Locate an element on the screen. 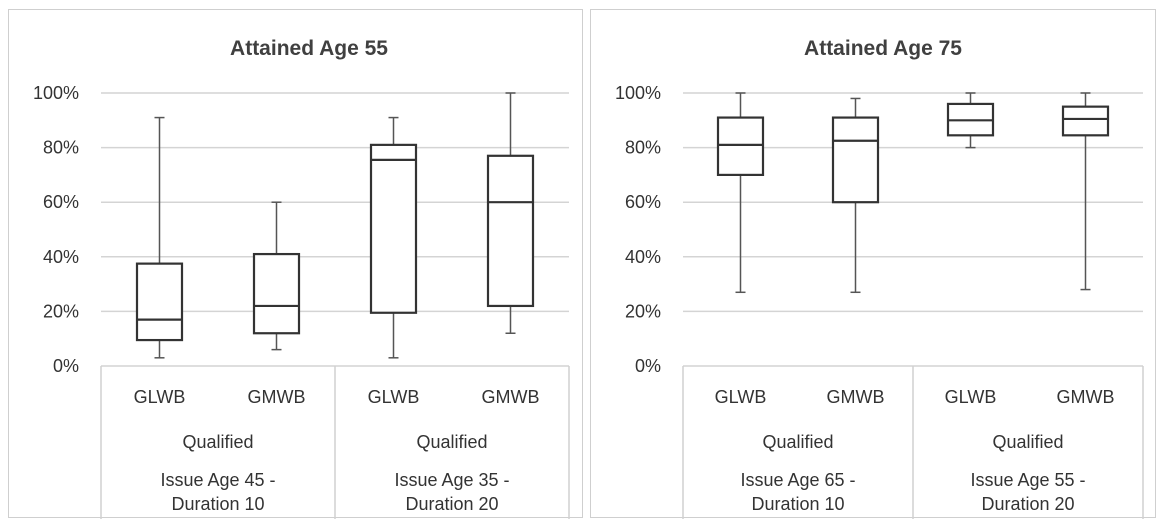 Image resolution: width=1159 pixels, height=519 pixels. group-label-line1: Issue Age 45 - is located at coordinates (217, 480).